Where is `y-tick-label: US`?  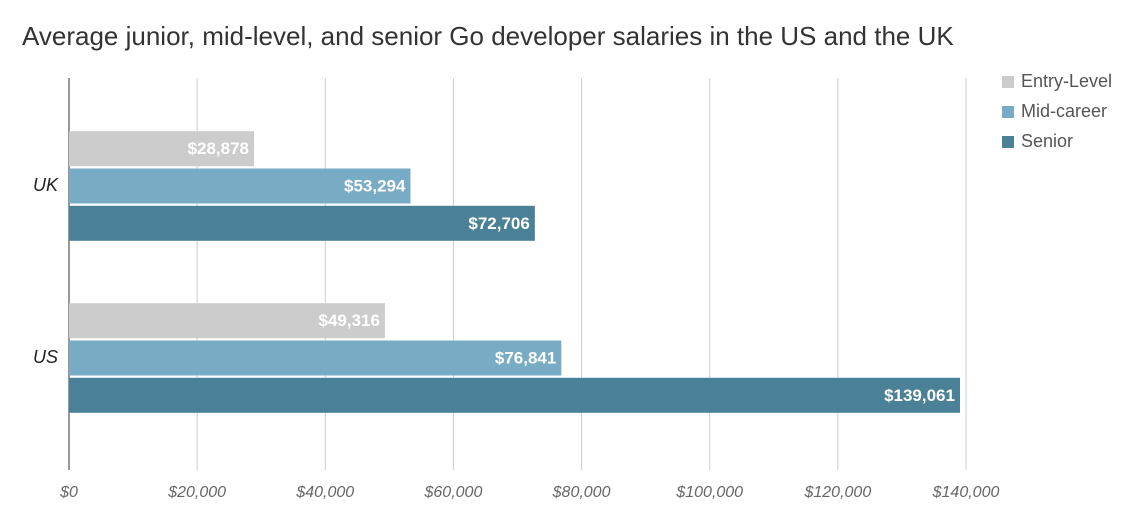
y-tick-label: US is located at coordinates (45, 357).